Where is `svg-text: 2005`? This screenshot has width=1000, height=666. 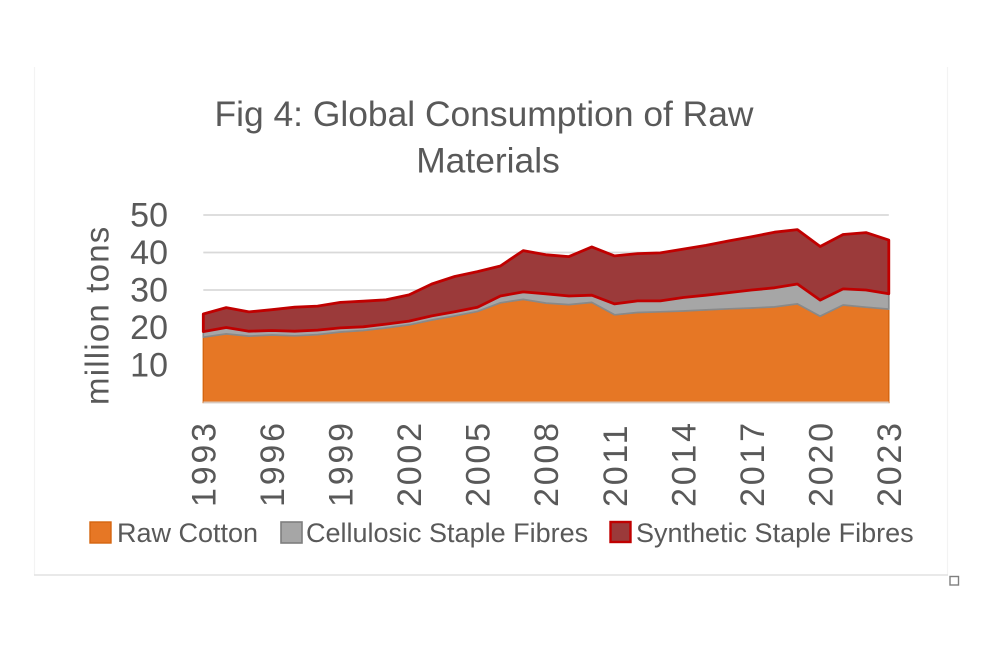
svg-text: 2005 is located at coordinates (479, 463).